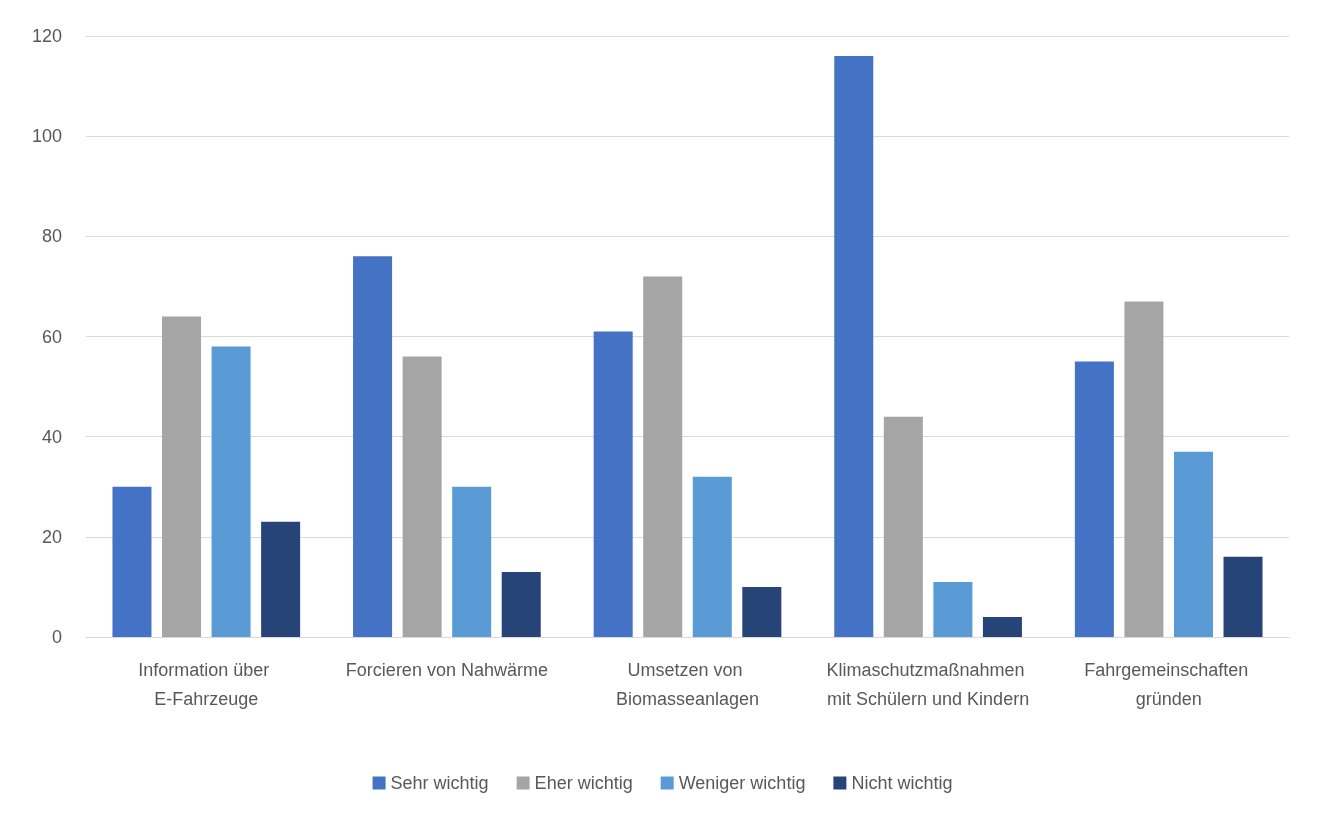 The width and height of the screenshot is (1325, 815). I want to click on x-tick-label: Forcieren von Nahwärme, so click(446, 669).